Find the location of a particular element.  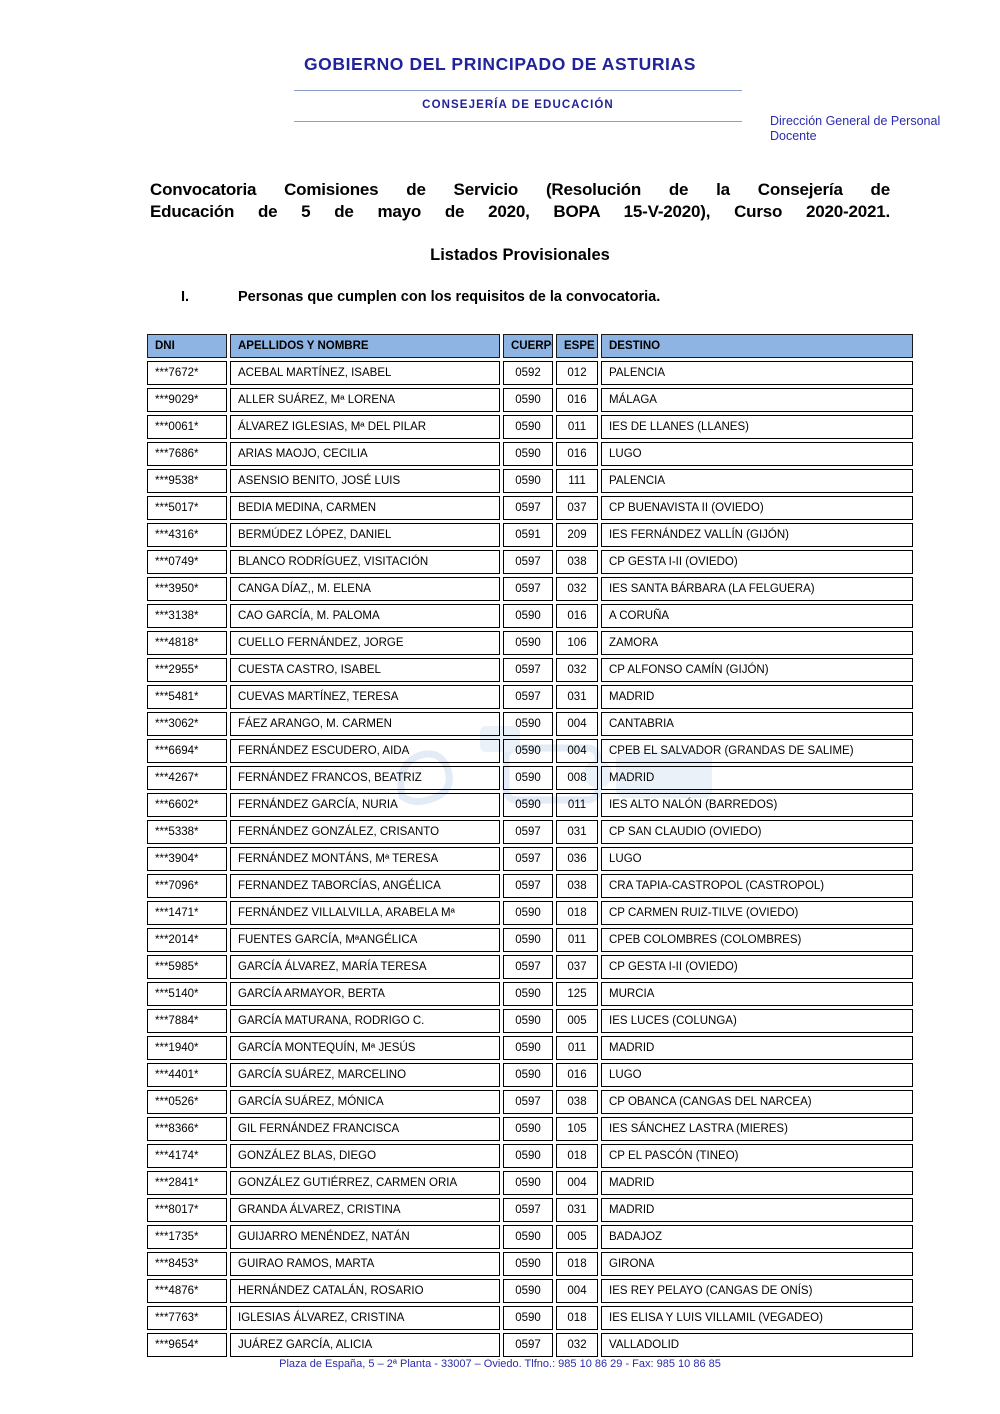

destino-cell: IES ELISA Y LUIS VILLAMIL (VEGADEO) is located at coordinates (757, 1318).